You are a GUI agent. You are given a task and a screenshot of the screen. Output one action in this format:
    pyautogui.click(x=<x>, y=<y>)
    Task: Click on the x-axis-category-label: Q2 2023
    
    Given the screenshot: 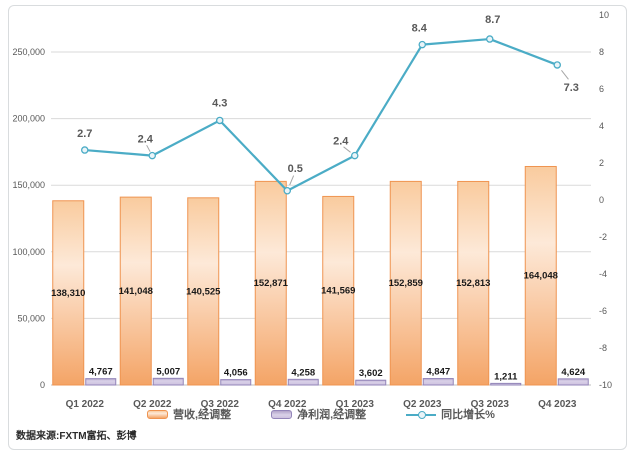 What is the action you would take?
    pyautogui.click(x=422, y=404)
    